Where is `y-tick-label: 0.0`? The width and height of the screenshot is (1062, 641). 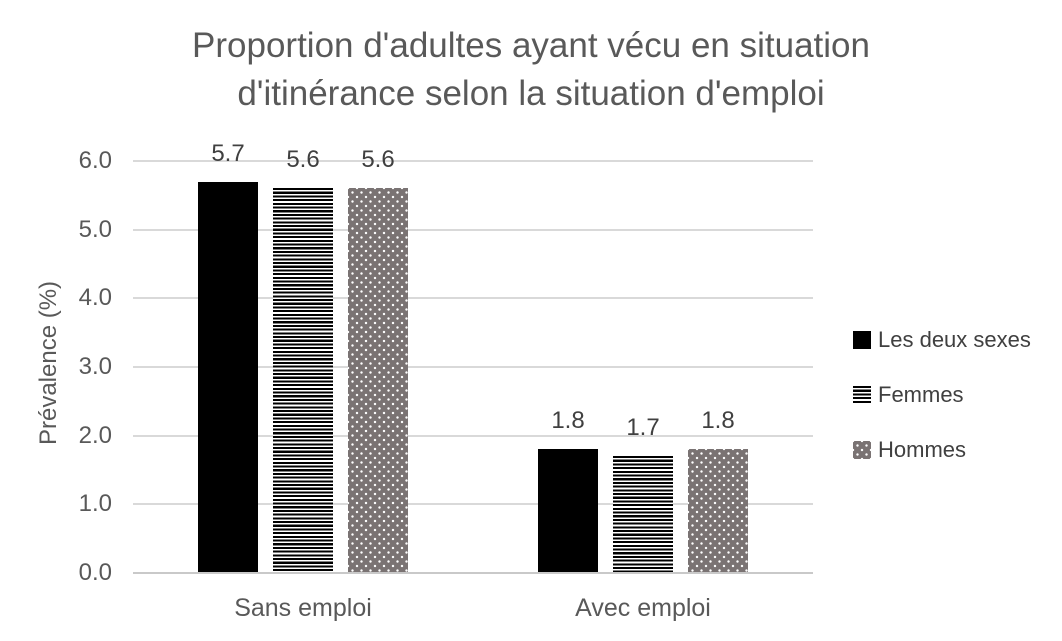
y-tick-label: 0.0 is located at coordinates (95, 572).